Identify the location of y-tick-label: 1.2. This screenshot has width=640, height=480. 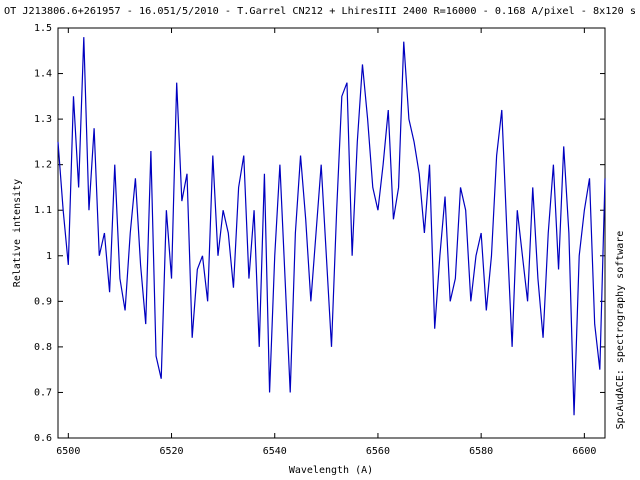
(43, 165).